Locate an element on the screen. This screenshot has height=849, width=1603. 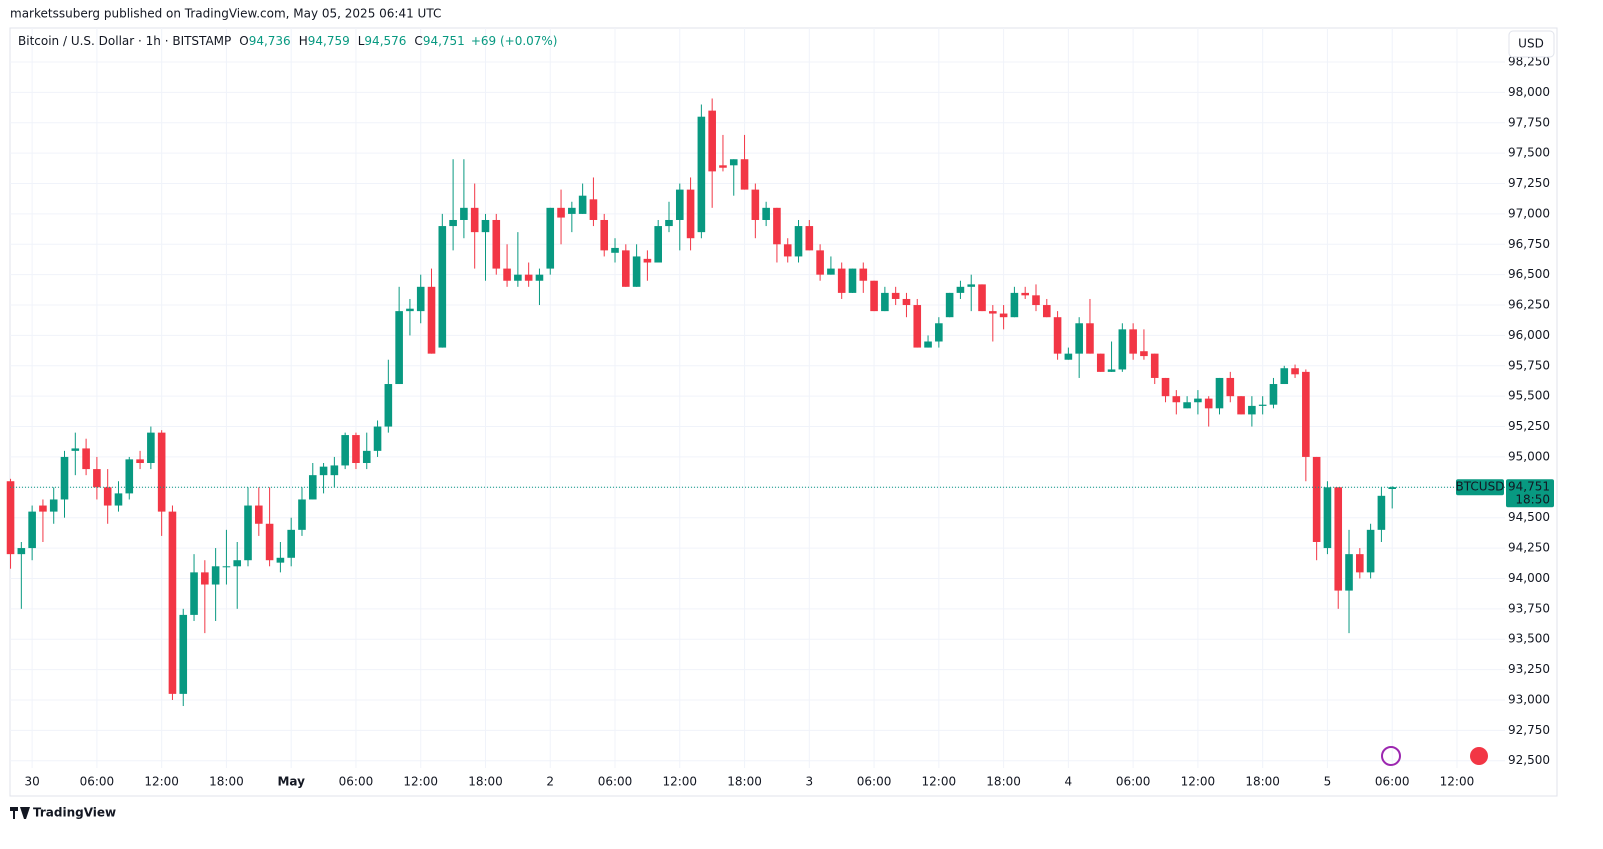
legend-key: C is located at coordinates (418, 41).